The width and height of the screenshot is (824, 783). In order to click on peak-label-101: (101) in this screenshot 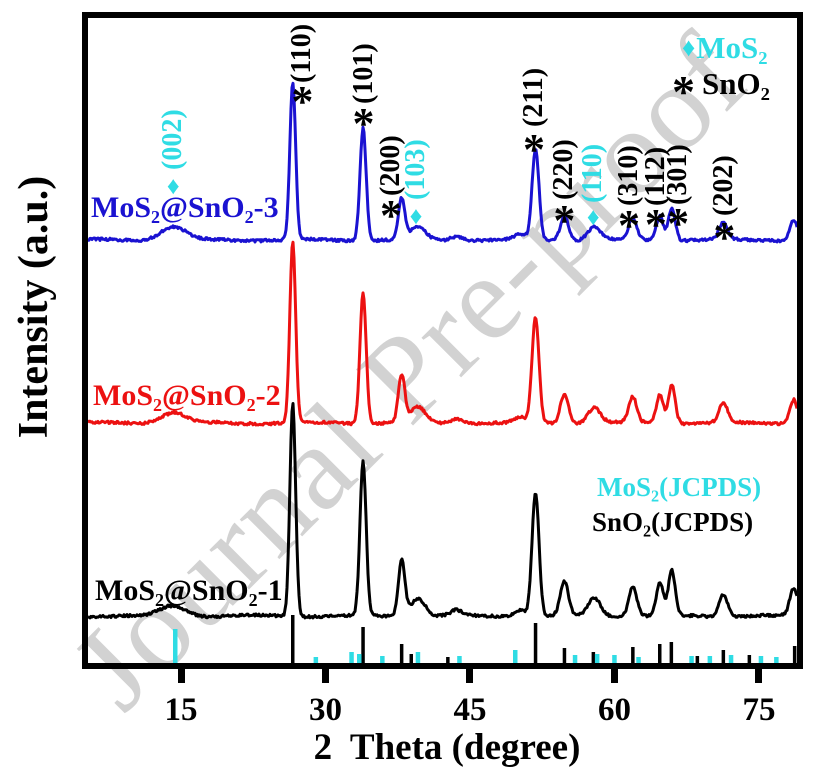, I will do `click(363, 73)`.